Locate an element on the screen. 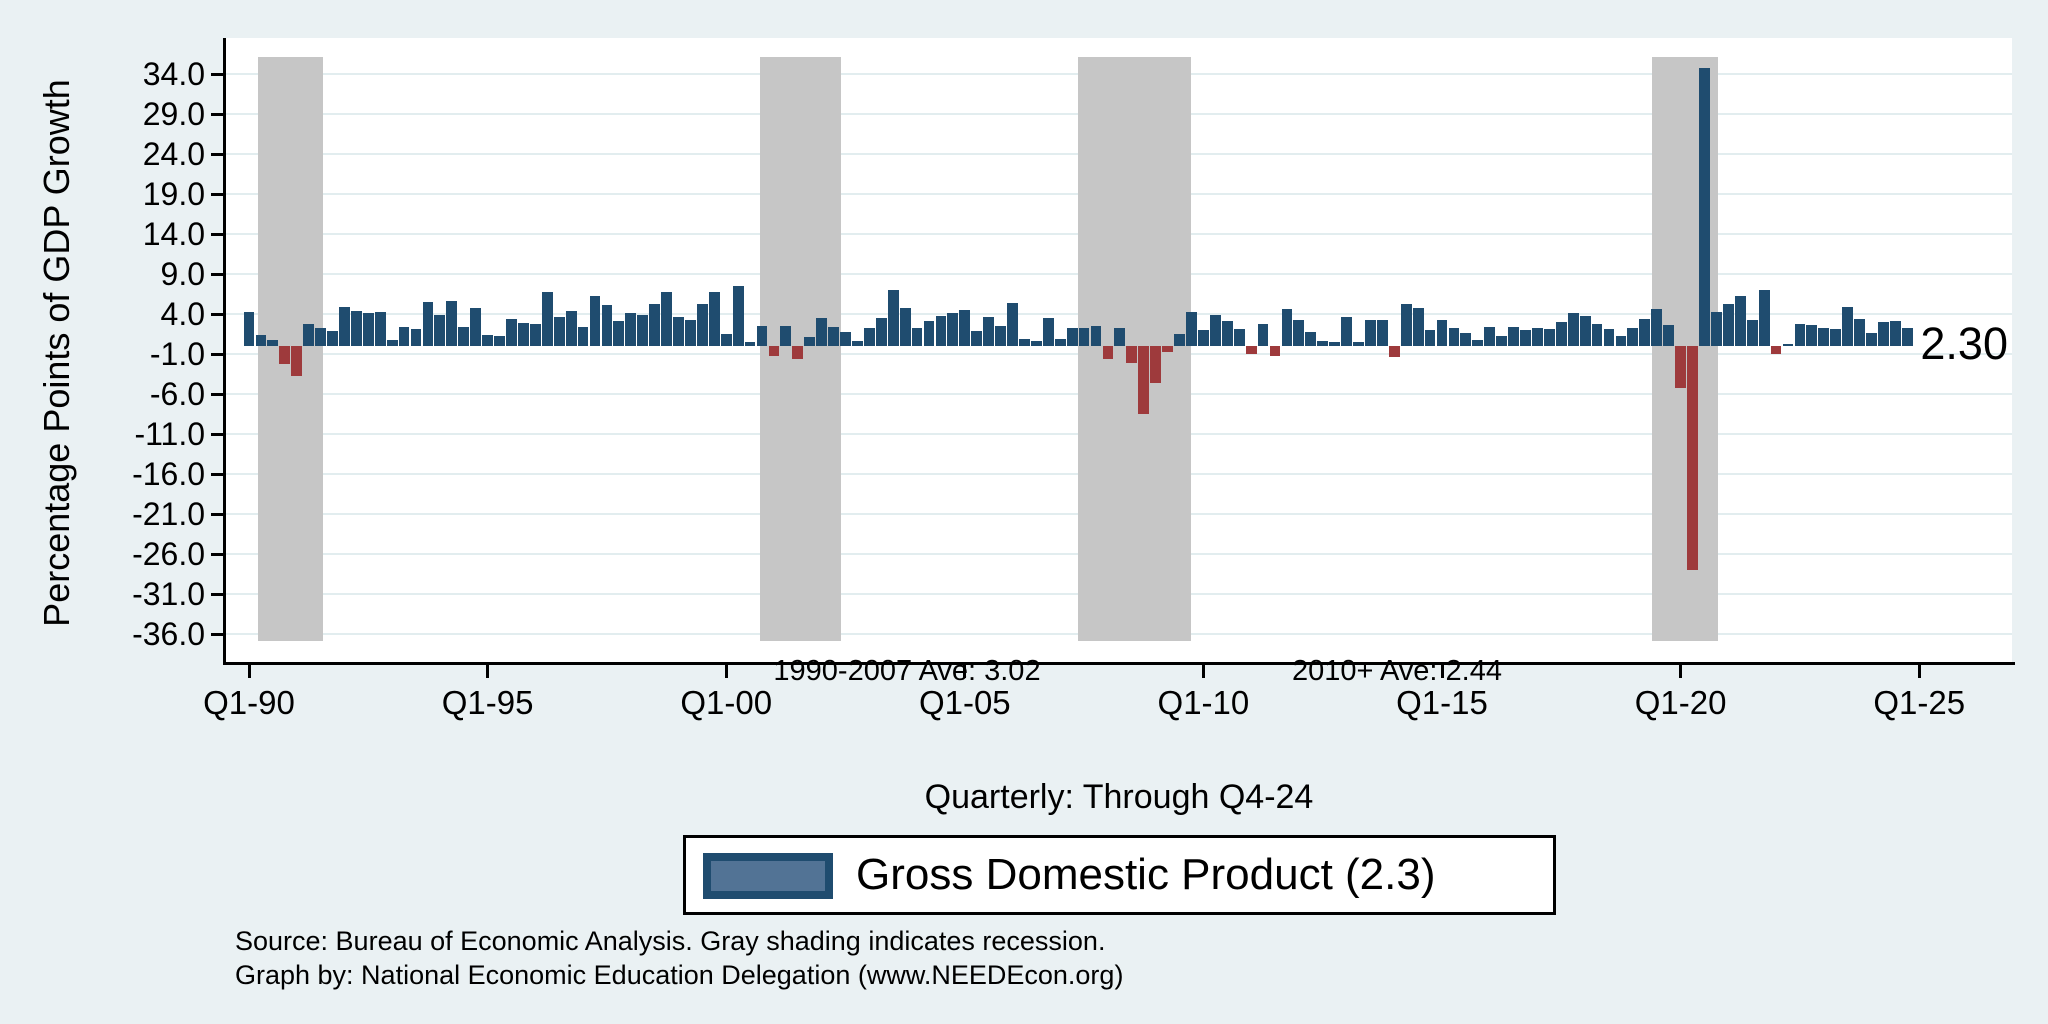 Image resolution: width=2048 pixels, height=1024 pixels. y-tick-label: -31.0 is located at coordinates (168, 594).